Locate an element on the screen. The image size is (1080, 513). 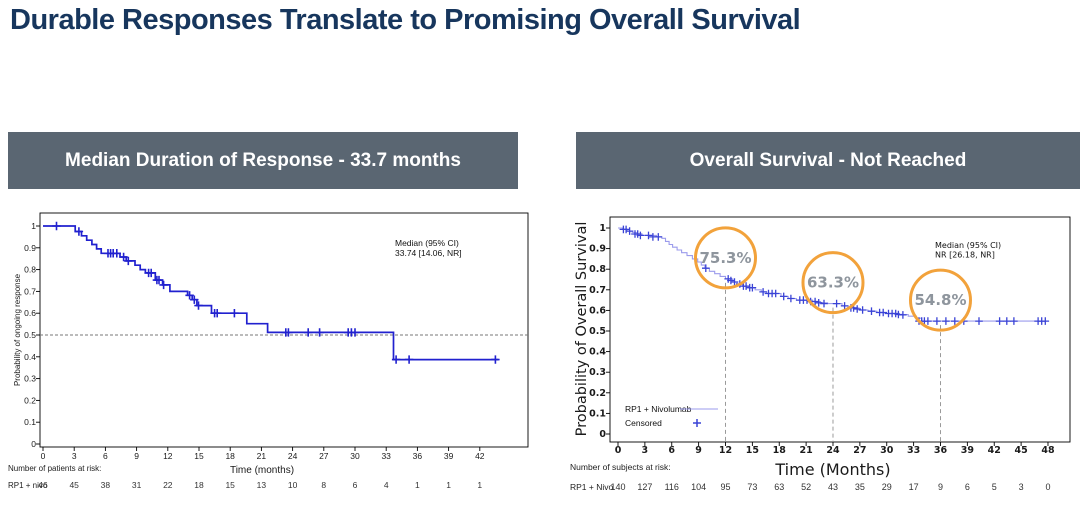
svg-text: 73 is located at coordinates (752, 487).